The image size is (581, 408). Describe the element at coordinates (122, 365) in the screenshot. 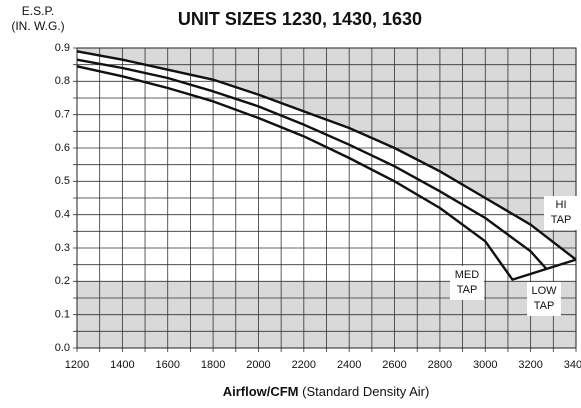

I see `x-tick-label: 1400` at that location.